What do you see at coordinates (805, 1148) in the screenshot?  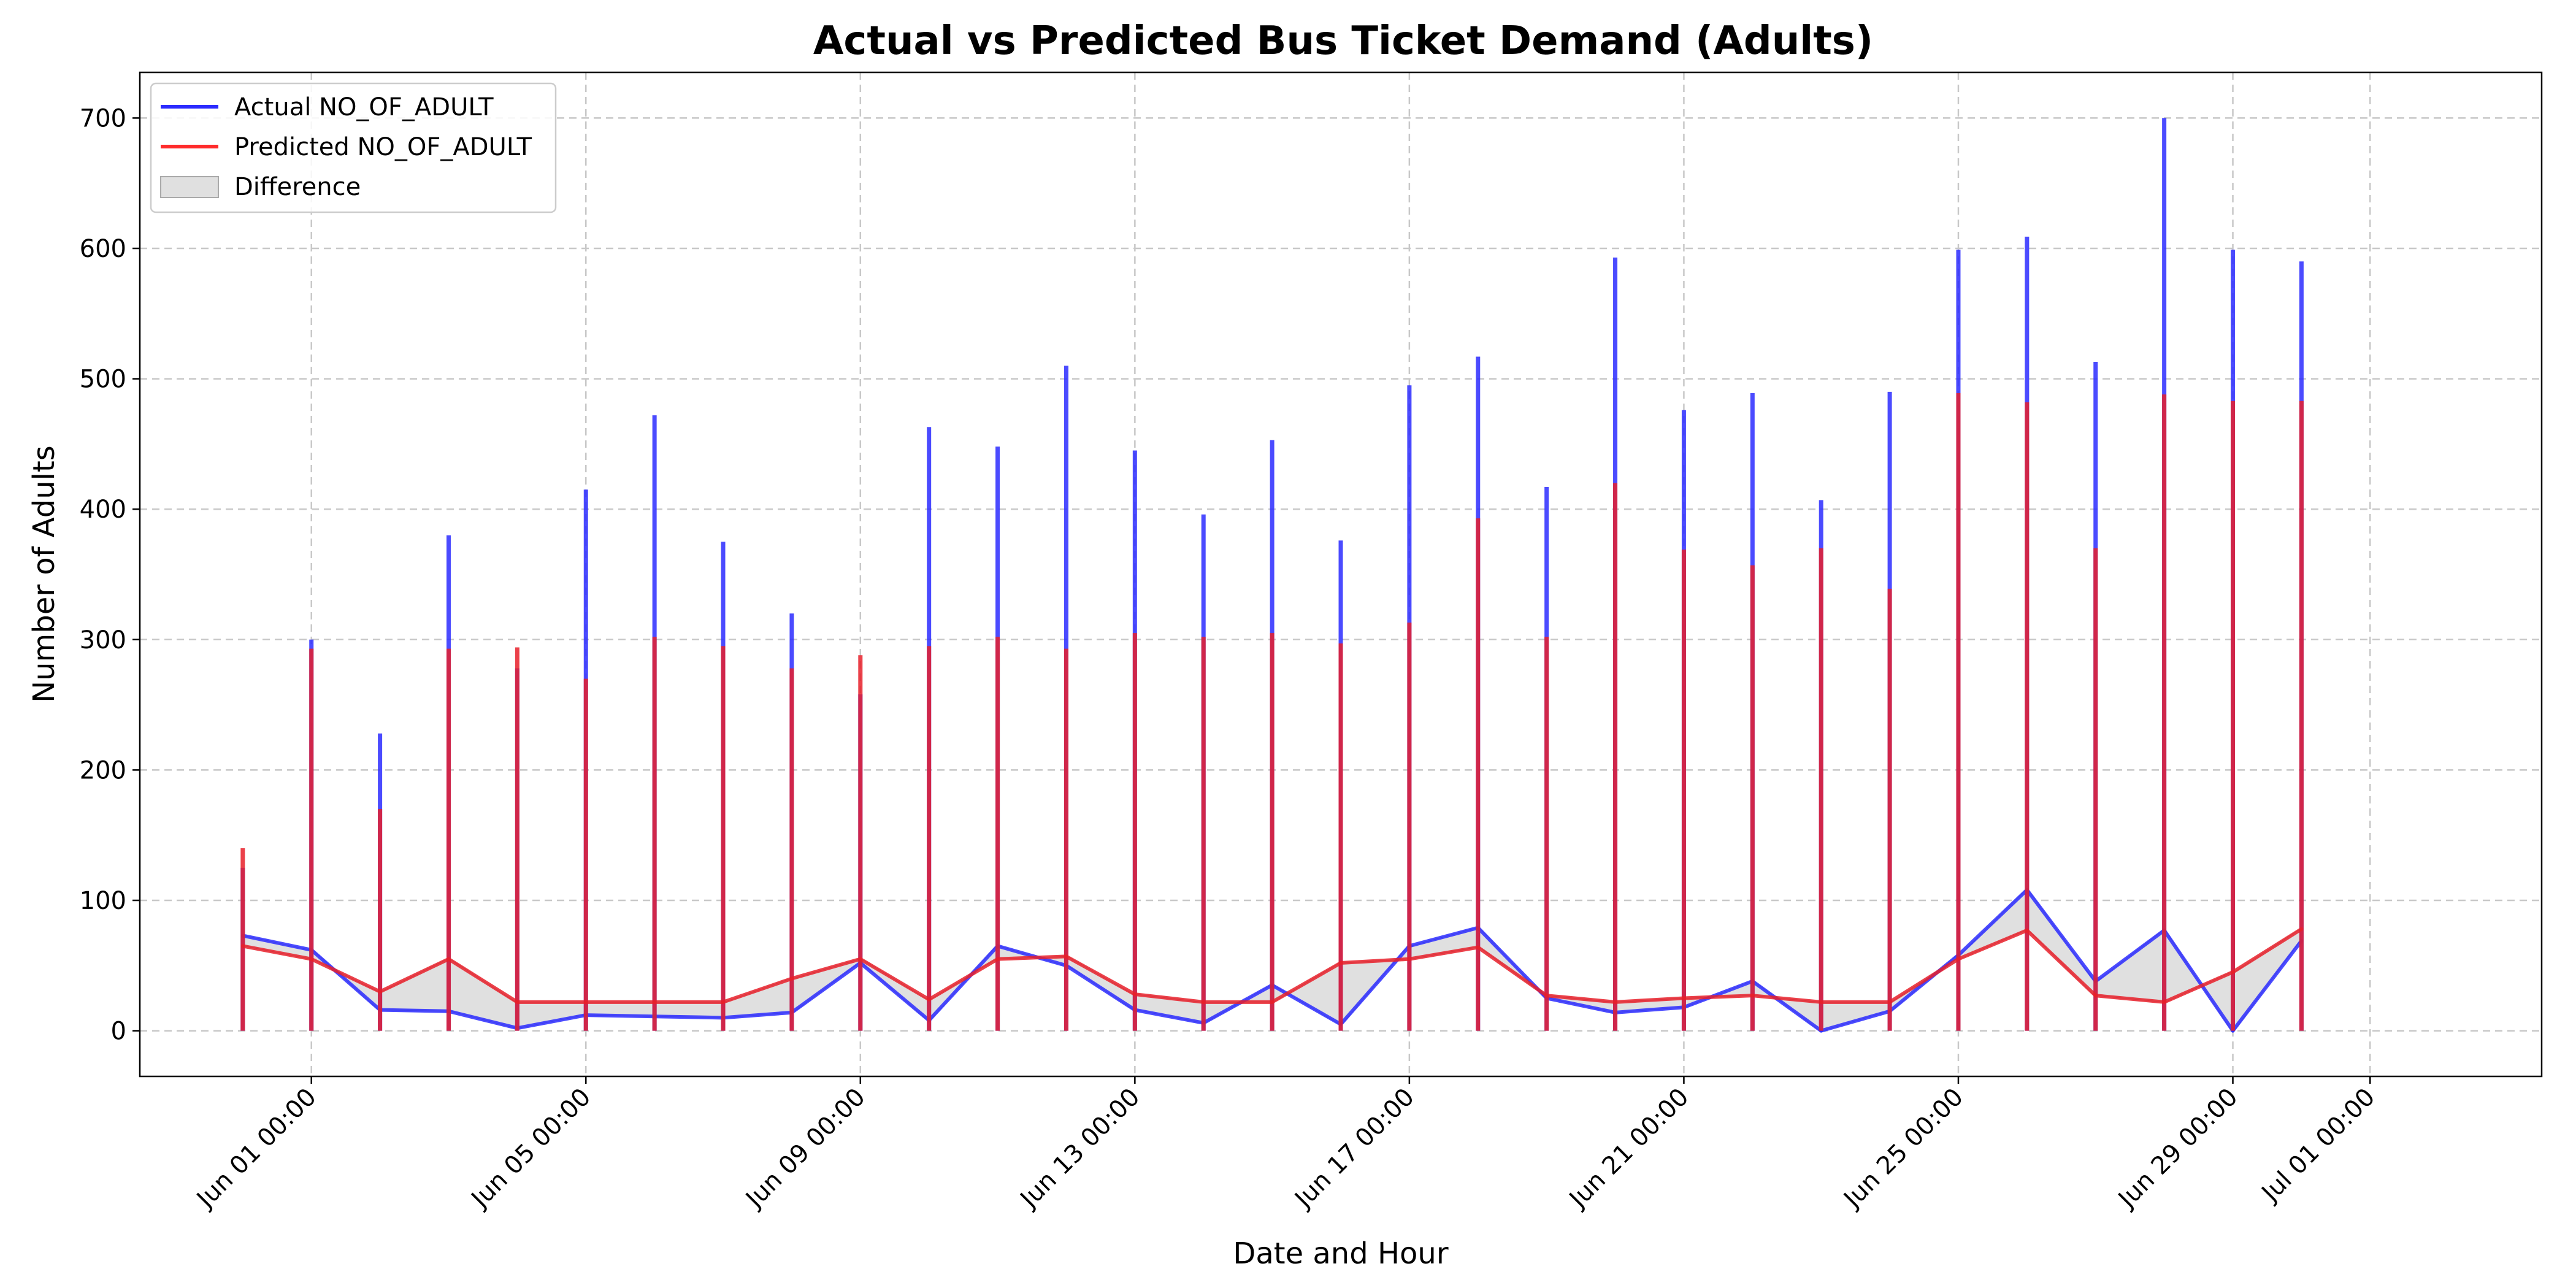 I see `x-tick-label: Jun 09 00:00` at bounding box center [805, 1148].